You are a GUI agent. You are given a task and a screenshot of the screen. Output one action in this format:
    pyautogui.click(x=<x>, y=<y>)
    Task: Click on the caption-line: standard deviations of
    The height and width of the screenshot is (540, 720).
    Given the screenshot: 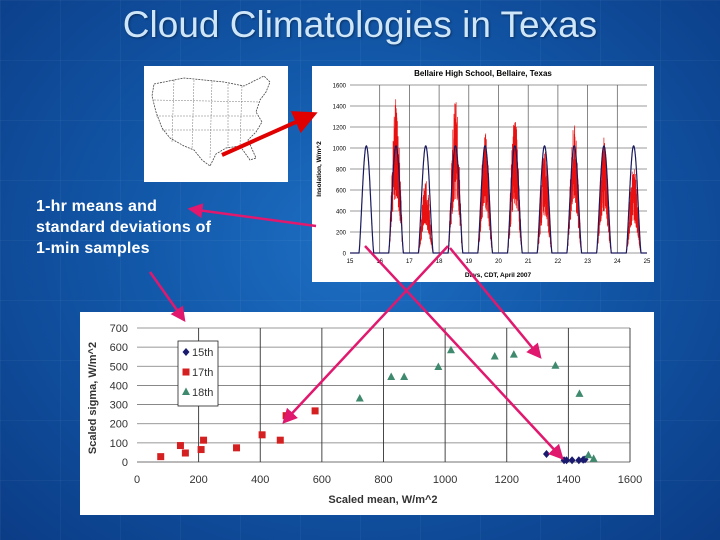 What is the action you would take?
    pyautogui.click(x=124, y=227)
    